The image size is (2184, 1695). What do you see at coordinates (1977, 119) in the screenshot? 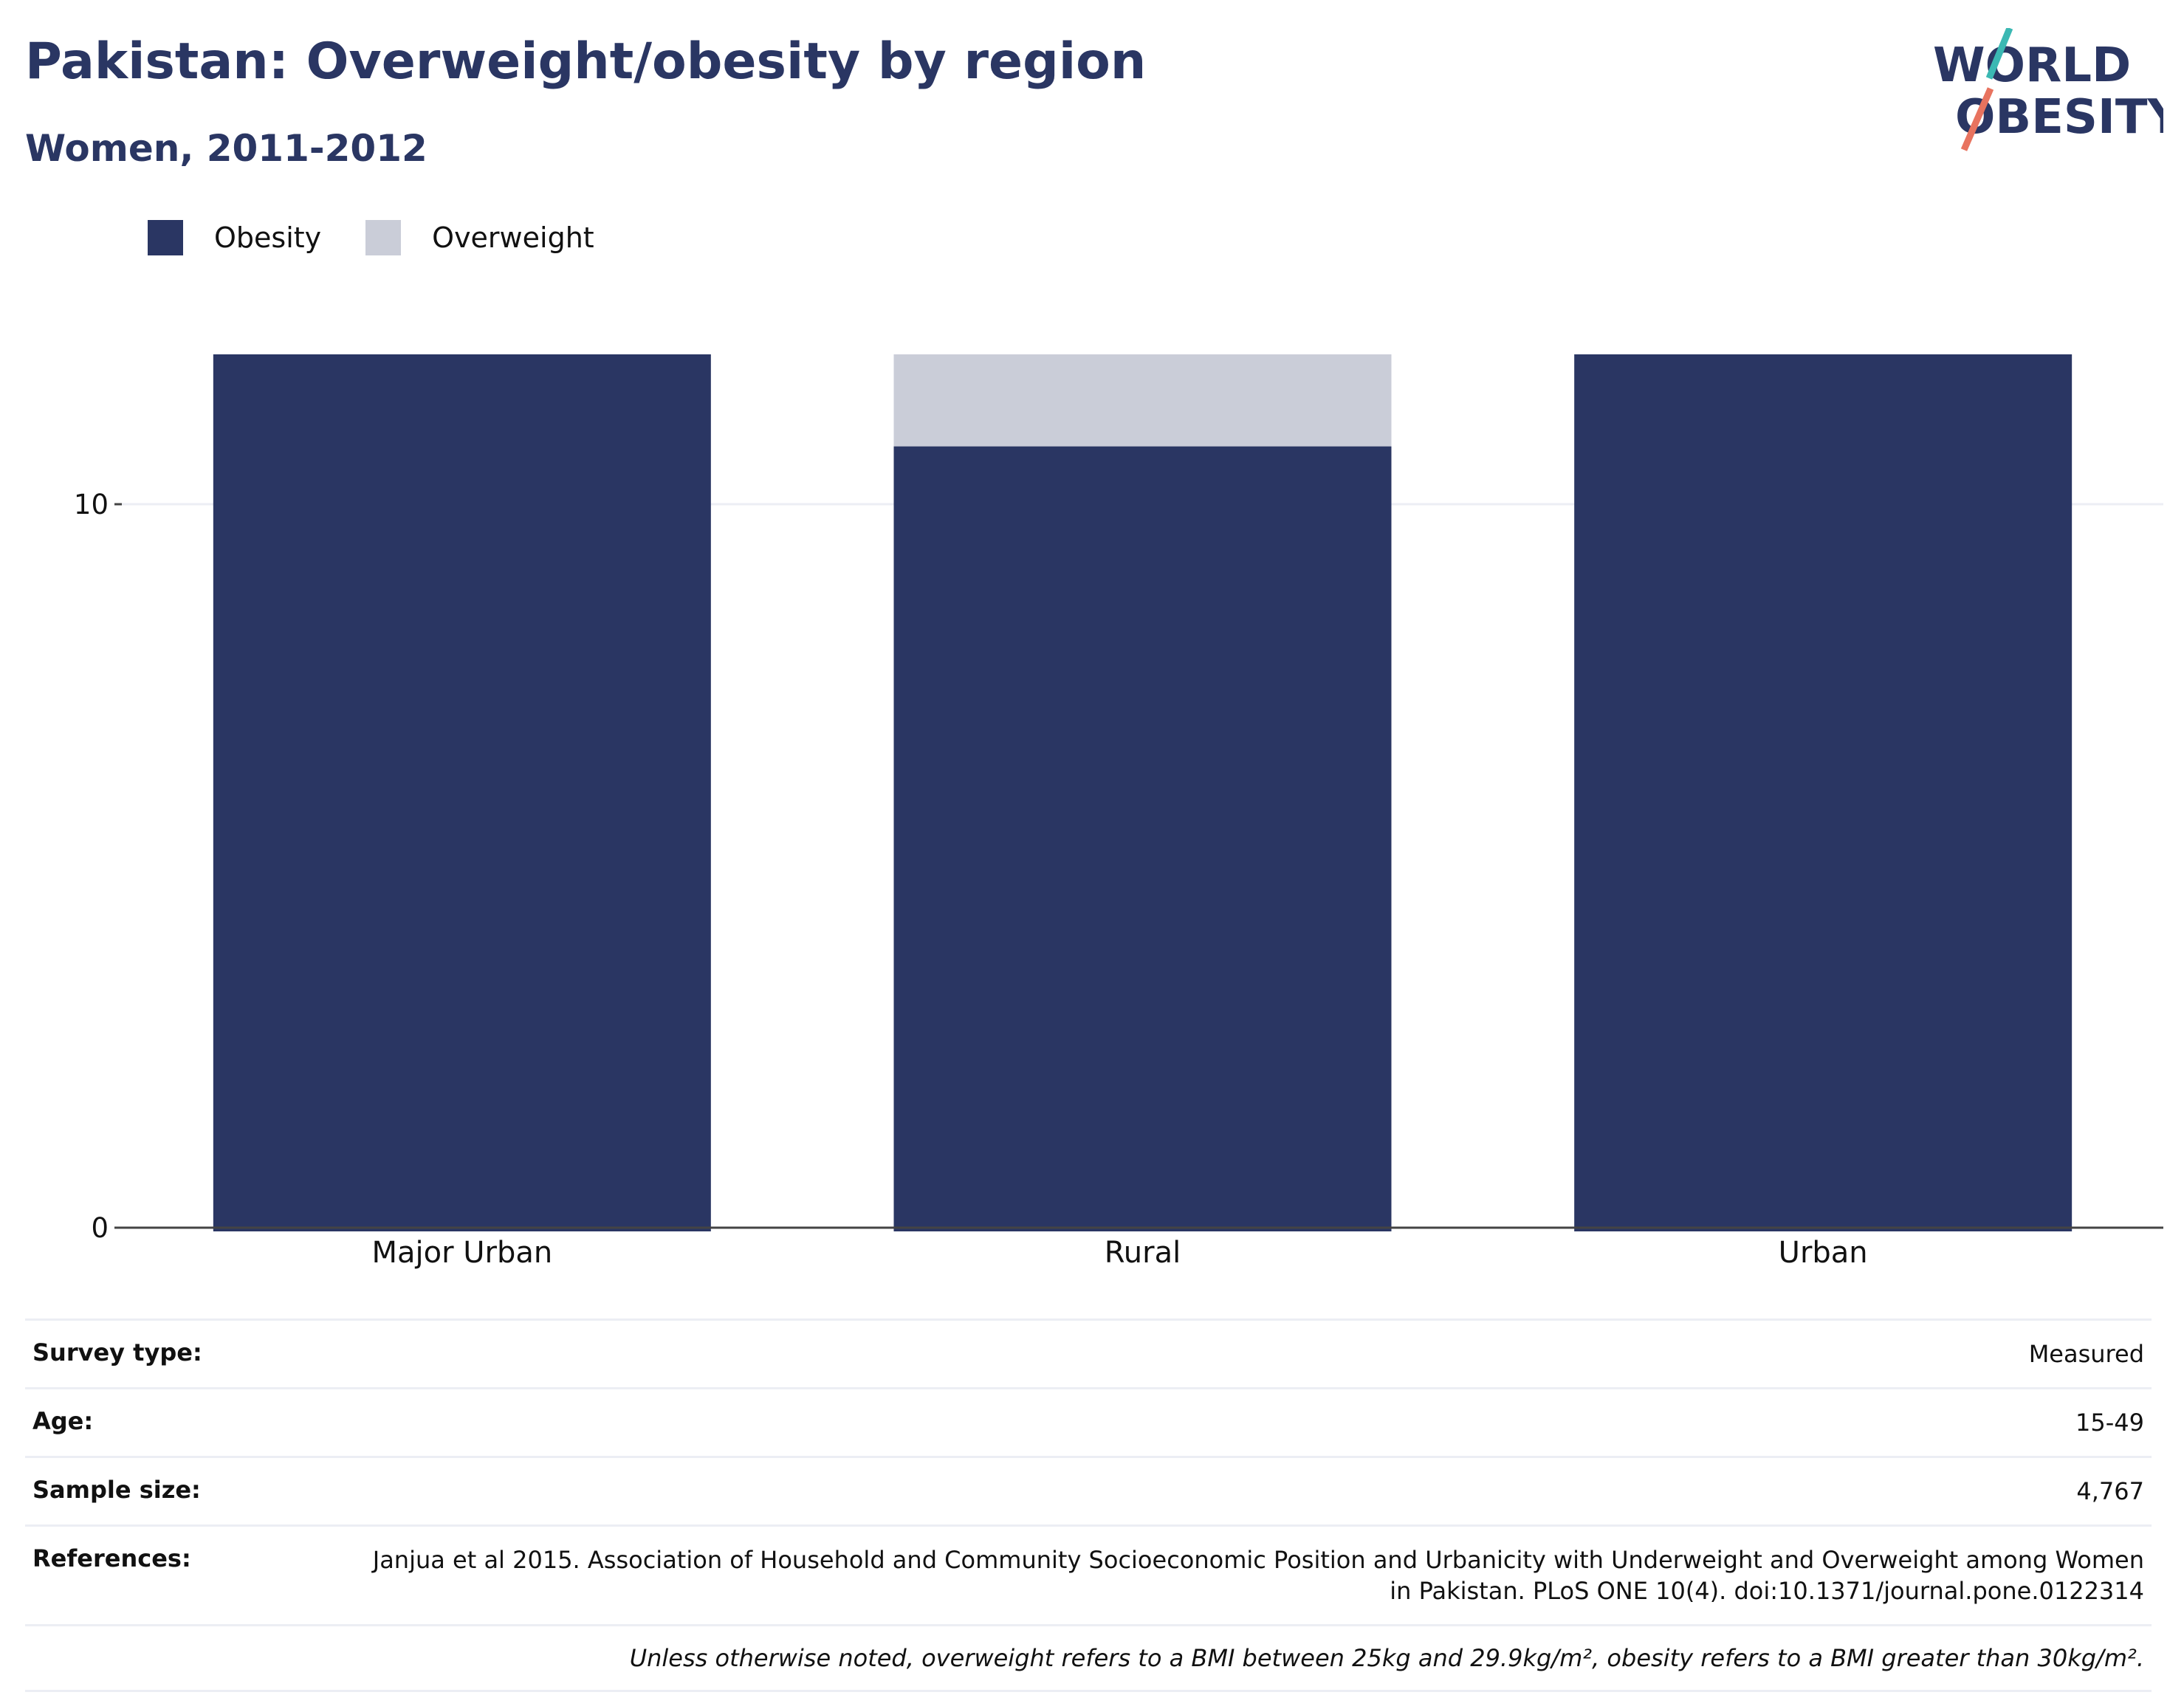
I see `logo-slash-coral` at bounding box center [1977, 119].